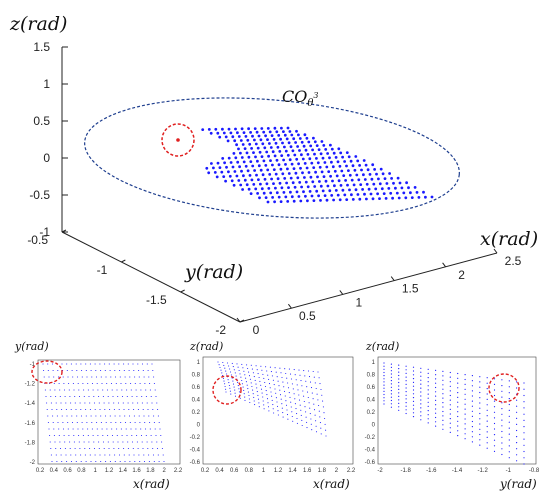  What do you see at coordinates (30, 414) in the screenshot?
I see `xy-y-ticks: -1 -1.2 -1.4 -1.6 -1.8 -2` at bounding box center [30, 414].